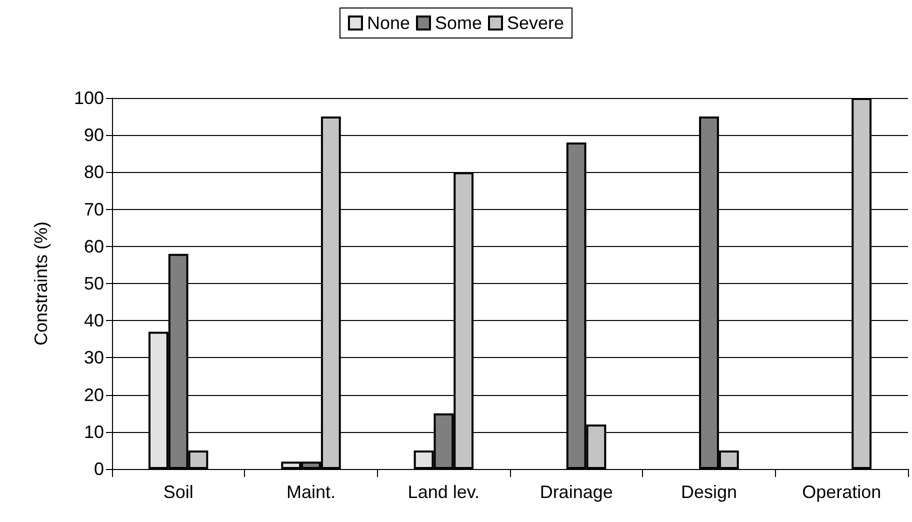 The image size is (912, 522). Describe the element at coordinates (444, 492) in the screenshot. I see `x-tick-label: Land lev.` at that location.